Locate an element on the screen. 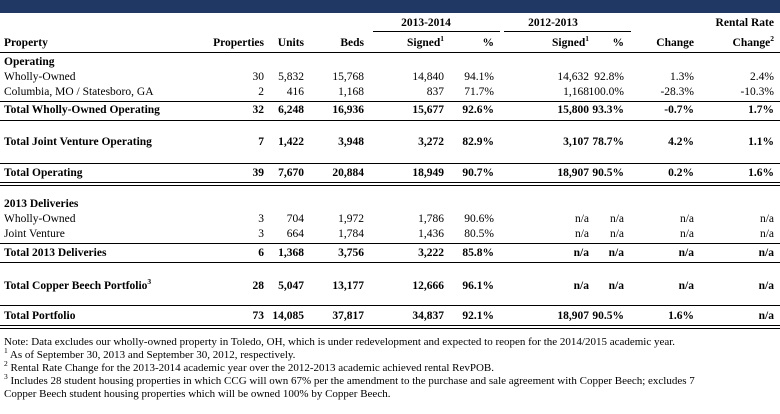 The height and width of the screenshot is (414, 780). row-label: Total Wholly-Owned Operating is located at coordinates (82, 110).